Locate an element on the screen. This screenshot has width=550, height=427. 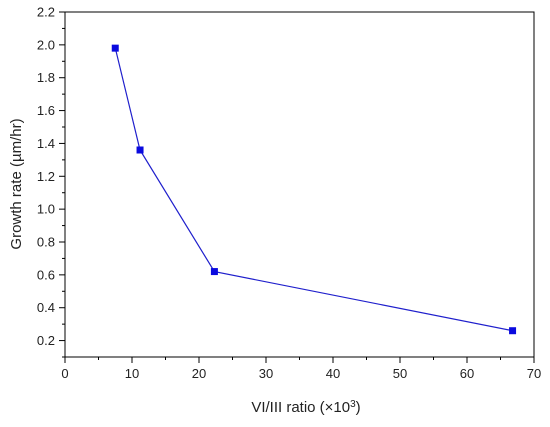
y-tick-label: 1.8 is located at coordinates (46, 77).